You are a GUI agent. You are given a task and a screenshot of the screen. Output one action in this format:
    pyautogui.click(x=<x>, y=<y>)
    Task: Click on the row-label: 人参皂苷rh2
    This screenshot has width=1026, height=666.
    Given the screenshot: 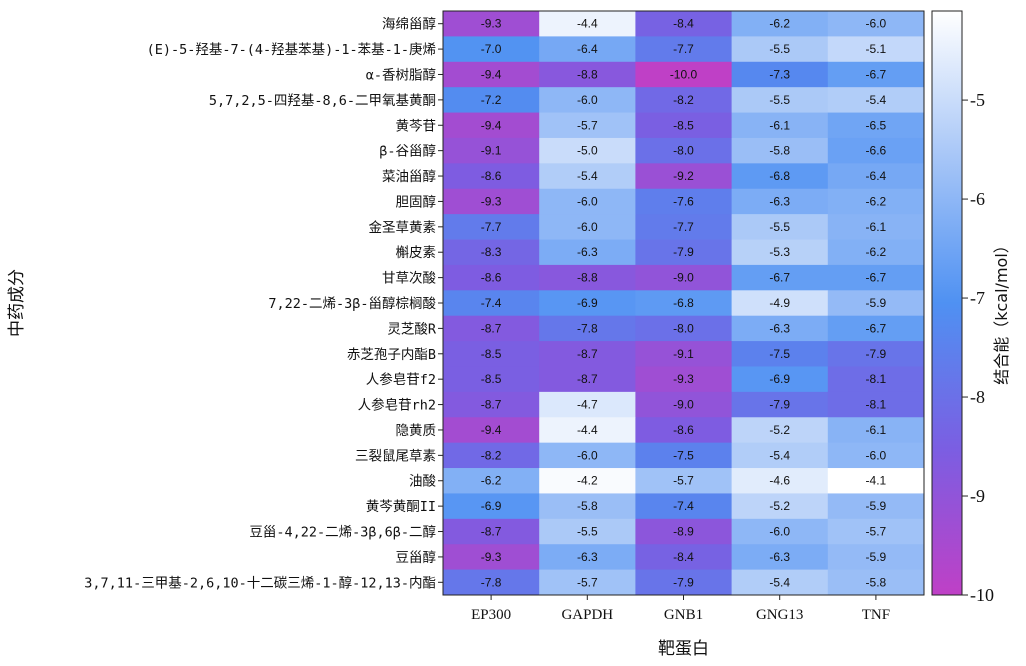 What is the action you would take?
    pyautogui.click(x=397, y=405)
    